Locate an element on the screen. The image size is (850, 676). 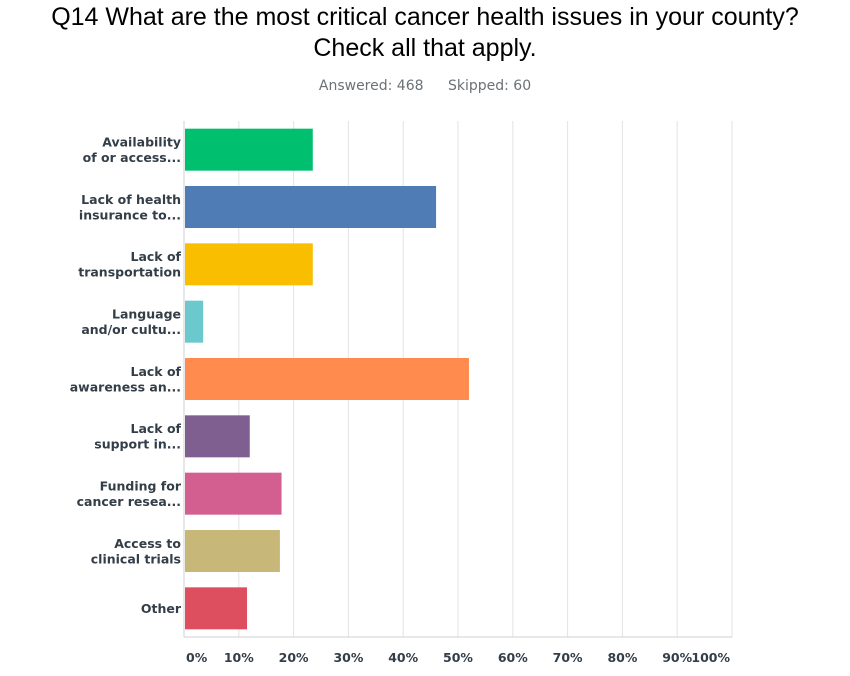
x-tick-label: 0% is located at coordinates (197, 657).